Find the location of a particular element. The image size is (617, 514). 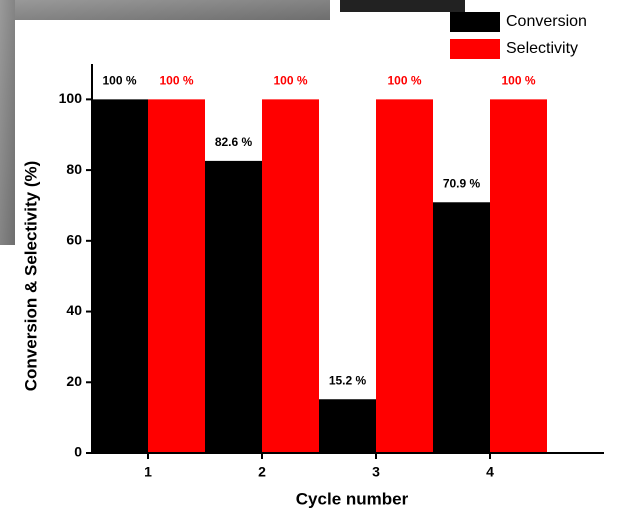

y-tick-label: 100 is located at coordinates (71, 98).